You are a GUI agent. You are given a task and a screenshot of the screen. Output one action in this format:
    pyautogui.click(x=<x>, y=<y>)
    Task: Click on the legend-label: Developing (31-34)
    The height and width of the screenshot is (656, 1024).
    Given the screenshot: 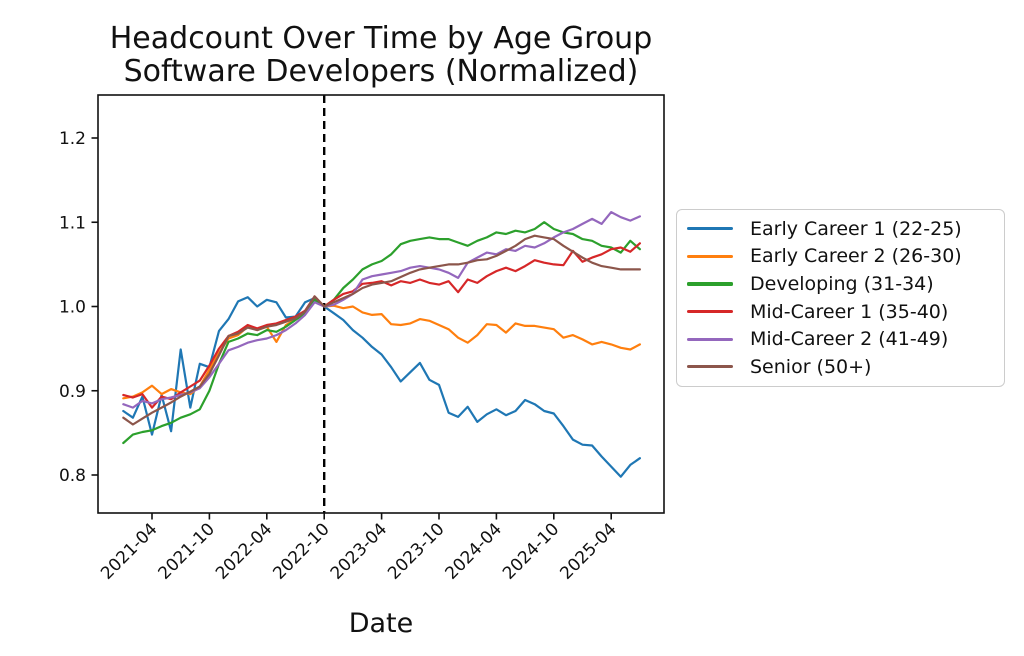 What is the action you would take?
    pyautogui.click(x=842, y=283)
    